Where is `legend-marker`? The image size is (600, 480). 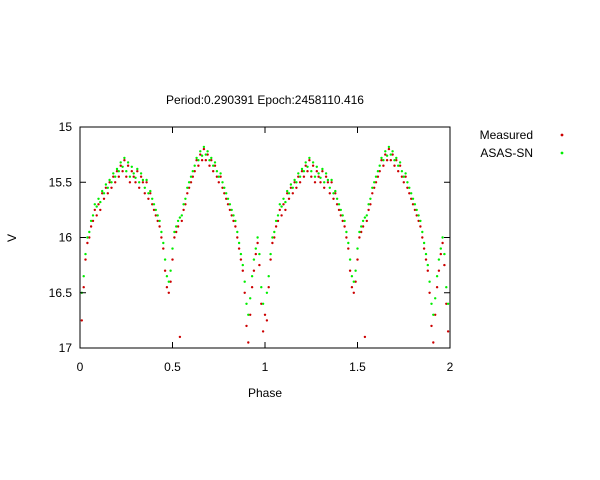
legend-marker is located at coordinates (562, 153).